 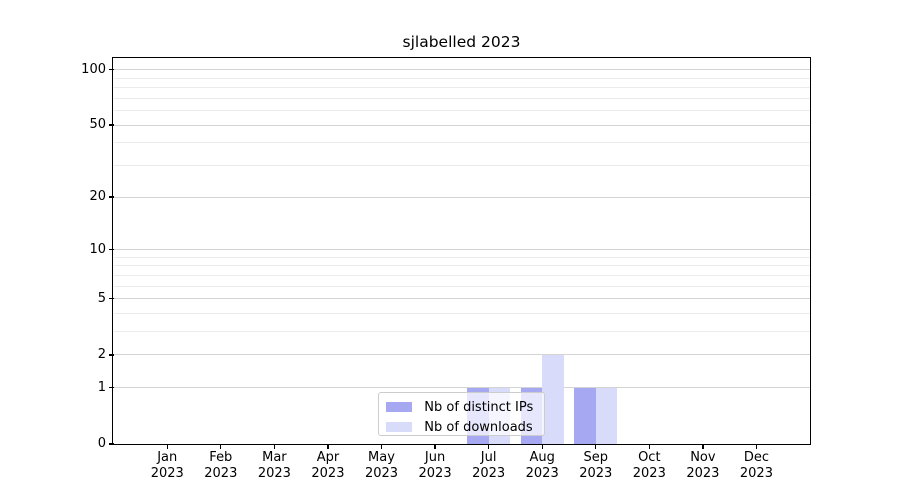 What do you see at coordinates (97, 125) in the screenshot?
I see `y-tick-label: 50` at bounding box center [97, 125].